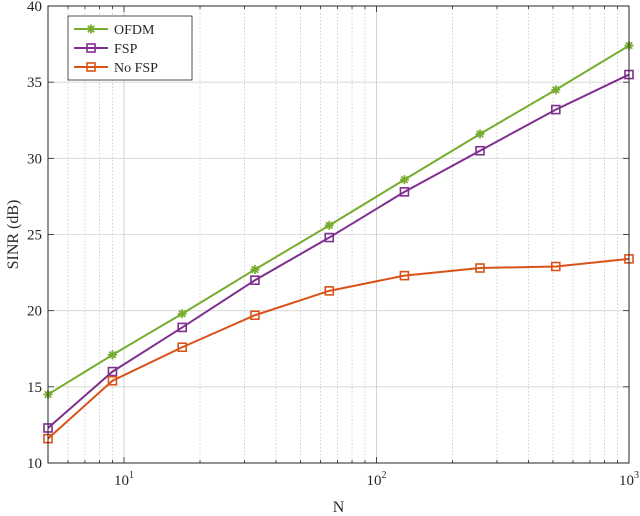 This screenshot has width=640, height=516. Describe the element at coordinates (134, 30) in the screenshot. I see `legend-label: OFDM` at that location.